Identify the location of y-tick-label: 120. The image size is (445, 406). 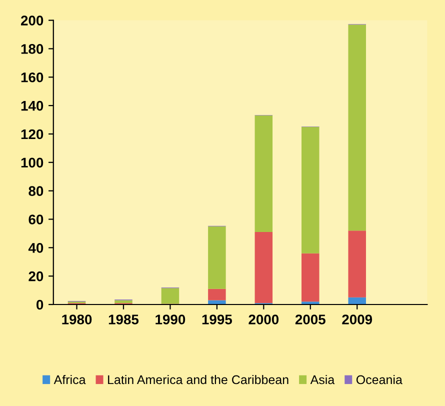
(32, 134).